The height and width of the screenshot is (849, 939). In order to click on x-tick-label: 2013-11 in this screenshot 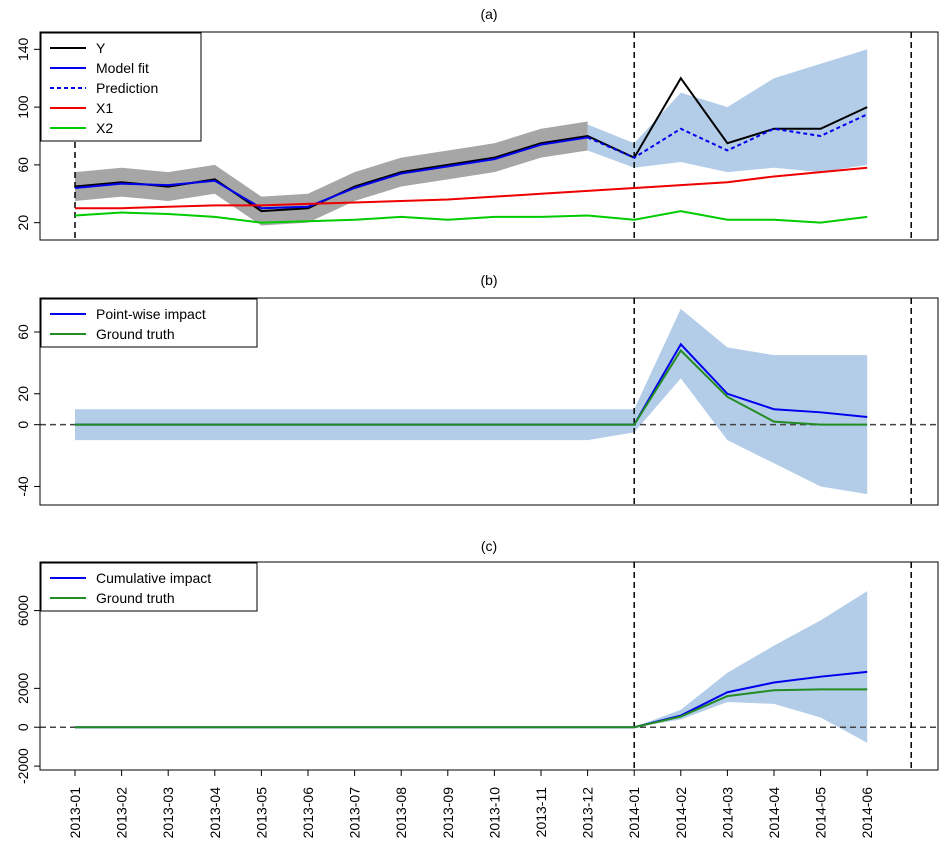, I will do `click(541, 812)`.